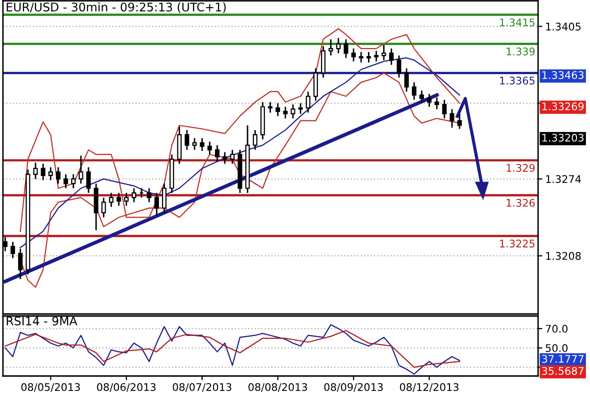 This screenshot has width=590, height=400. I want to click on ref-line-label: 1.329, so click(520, 168).